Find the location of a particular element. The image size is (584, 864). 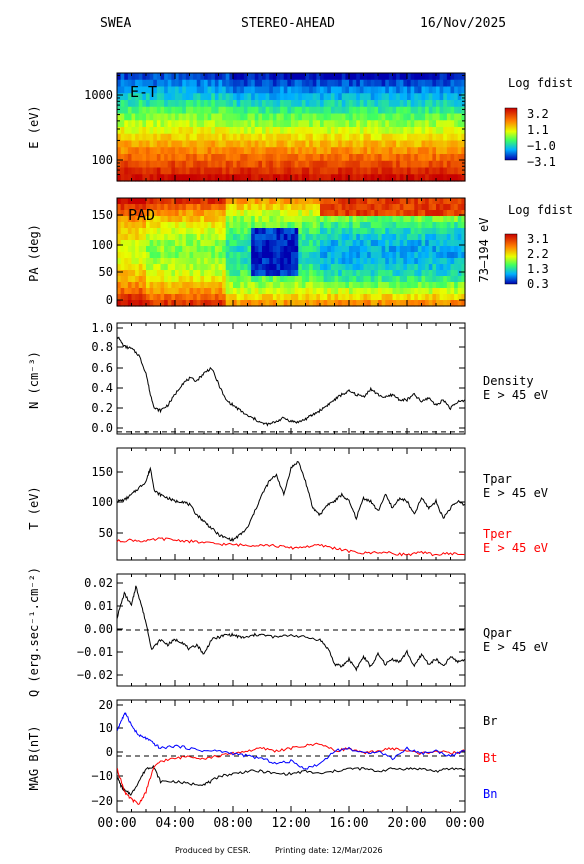

plot-frame is located at coordinates (291, 504).